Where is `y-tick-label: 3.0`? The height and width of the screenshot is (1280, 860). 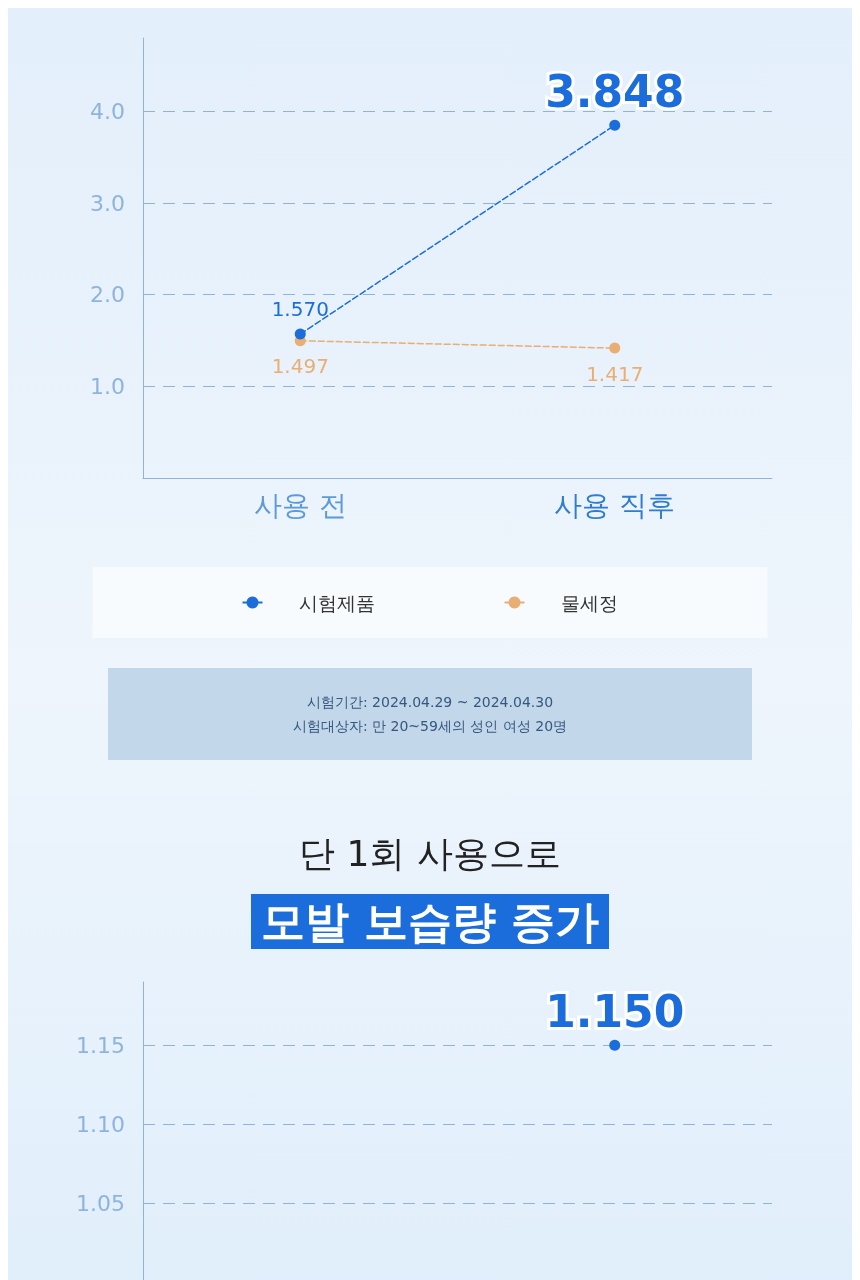
y-tick-label: 3.0 is located at coordinates (107, 203).